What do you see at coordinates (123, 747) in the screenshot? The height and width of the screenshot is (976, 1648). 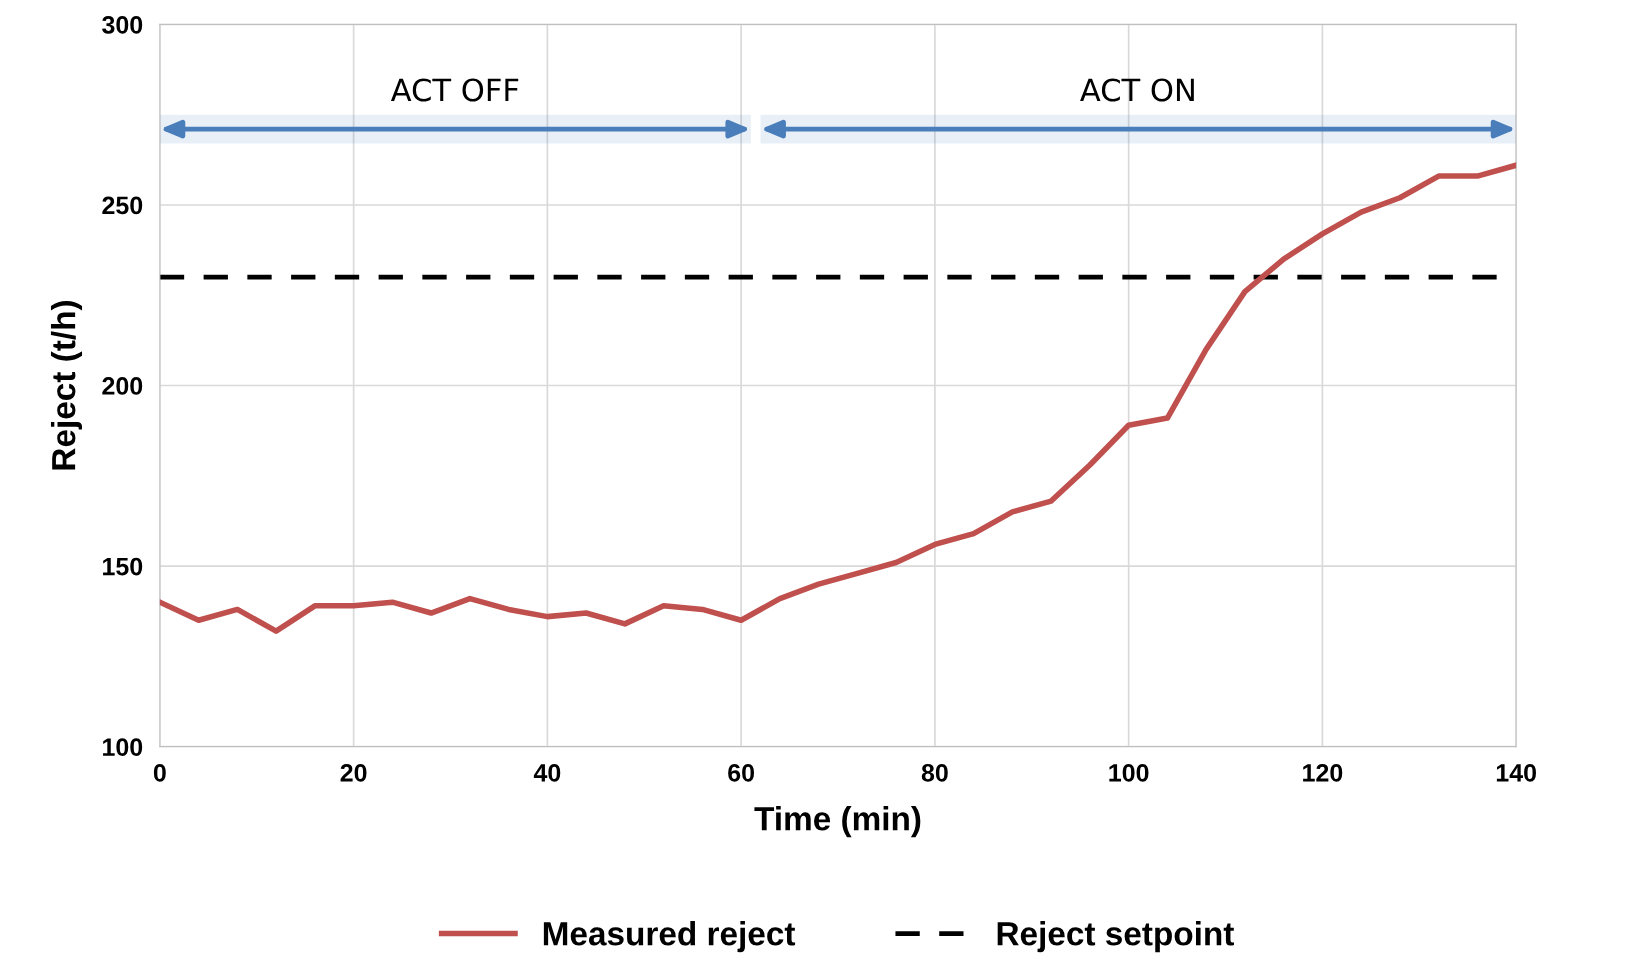 I see `y-tick-label: 100` at bounding box center [123, 747].